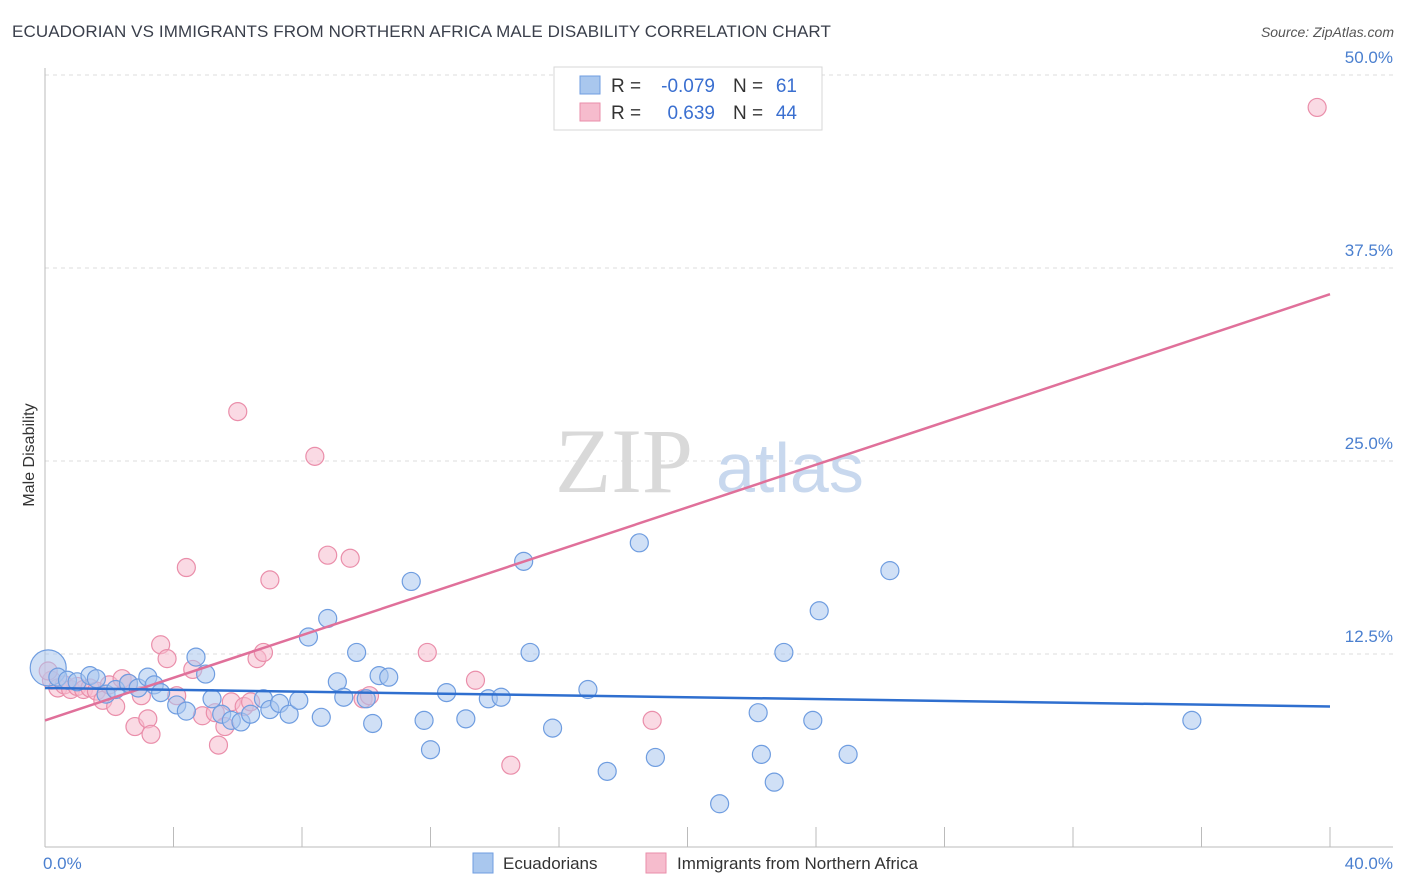 This screenshot has height=892, width=1406. What do you see at coordinates (62, 863) in the screenshot?
I see `x-tick-label-start: 0.0%` at bounding box center [62, 863].